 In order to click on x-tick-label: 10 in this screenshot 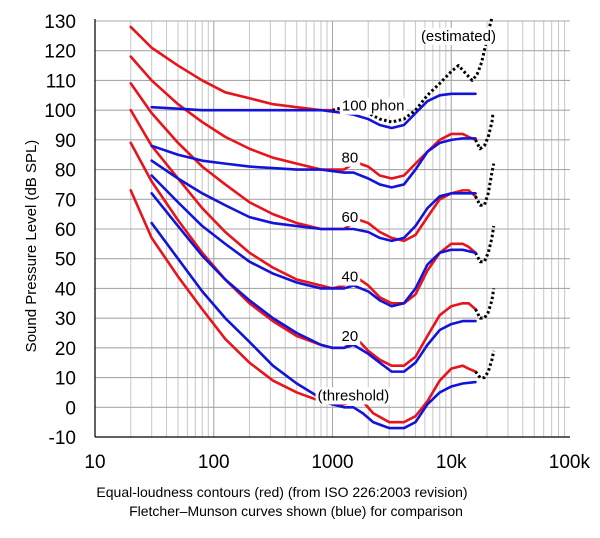, I will do `click(94, 462)`.